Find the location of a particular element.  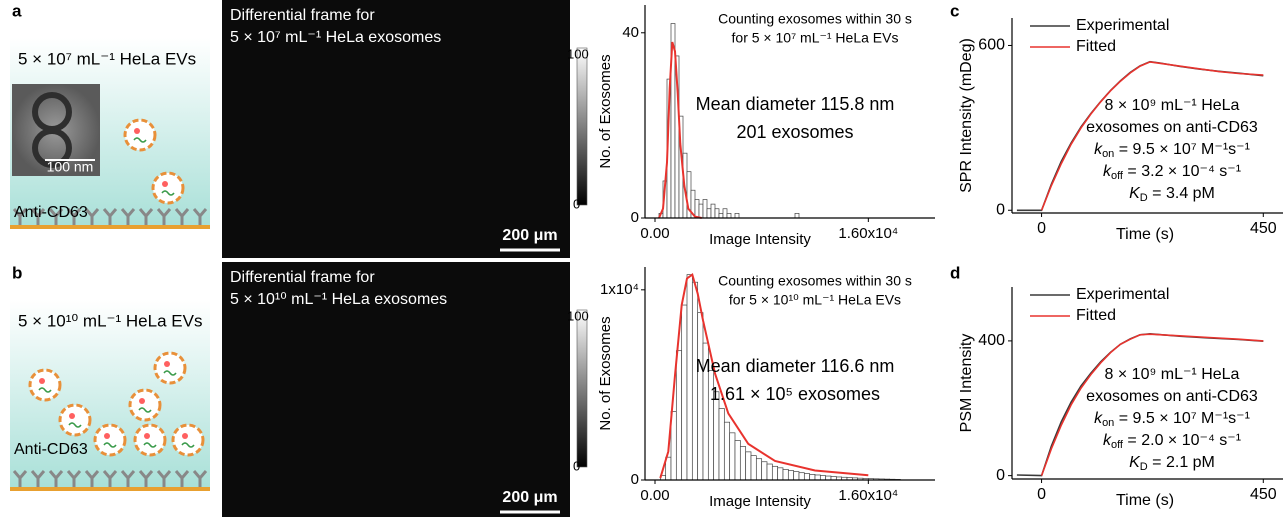

annotation: koff = 2.0 × 10⁻⁴ s⁻¹ is located at coordinates (1172, 441).